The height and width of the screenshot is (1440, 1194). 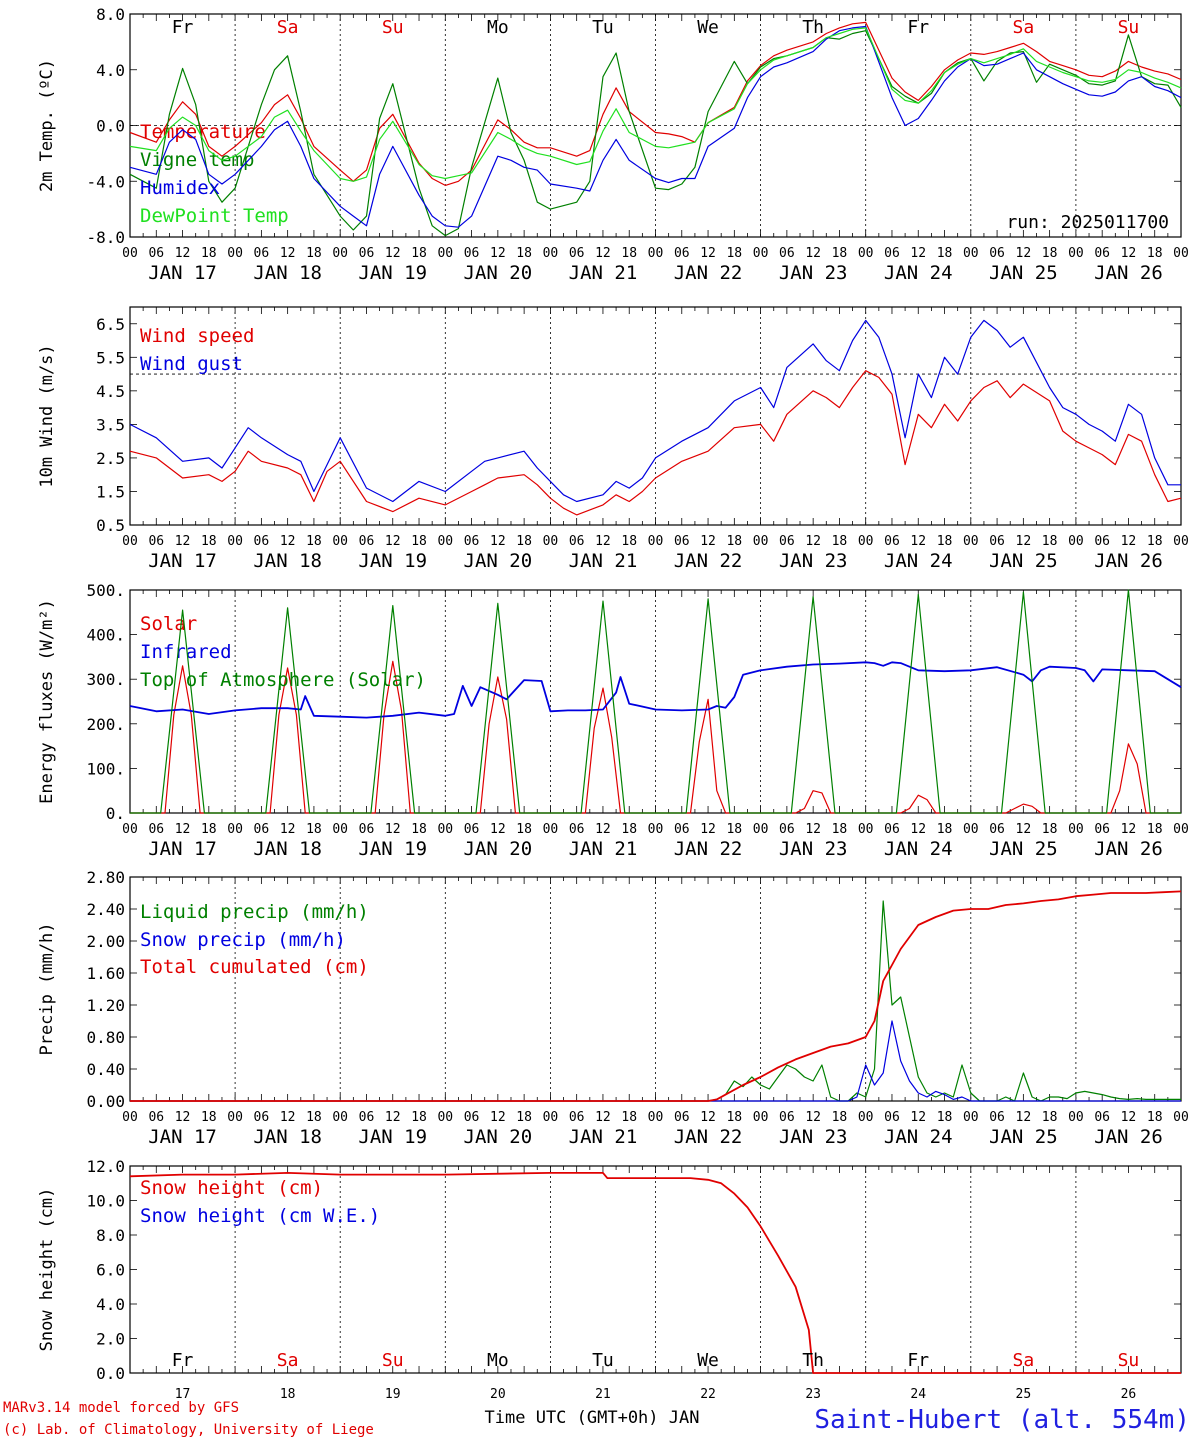 What do you see at coordinates (105, 679) in the screenshot?
I see `y-tick-label: 300.` at bounding box center [105, 679].